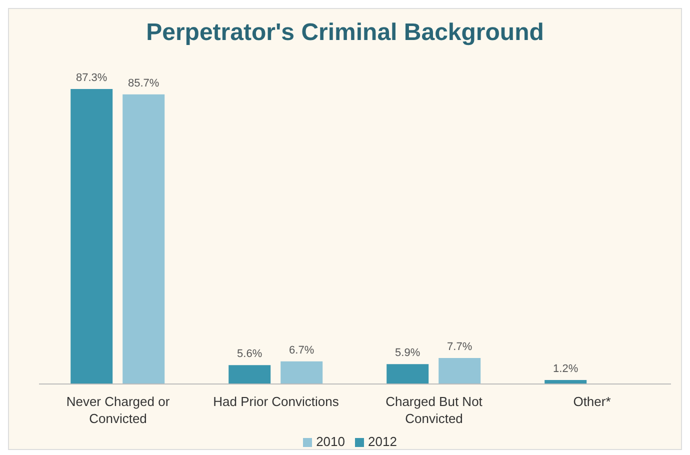 This screenshot has height=455, width=690. What do you see at coordinates (144, 83) in the screenshot?
I see `data-label: 85.7%` at bounding box center [144, 83].